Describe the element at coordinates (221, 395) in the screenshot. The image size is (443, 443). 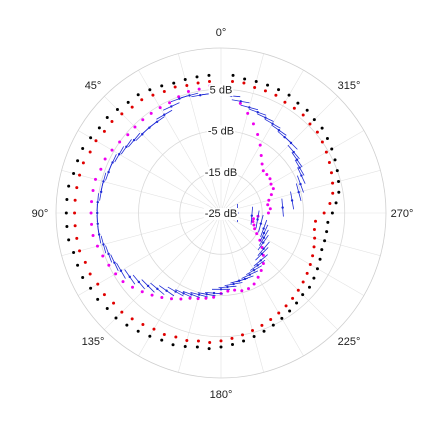
I see `angle-tick-label: 180°` at that location.